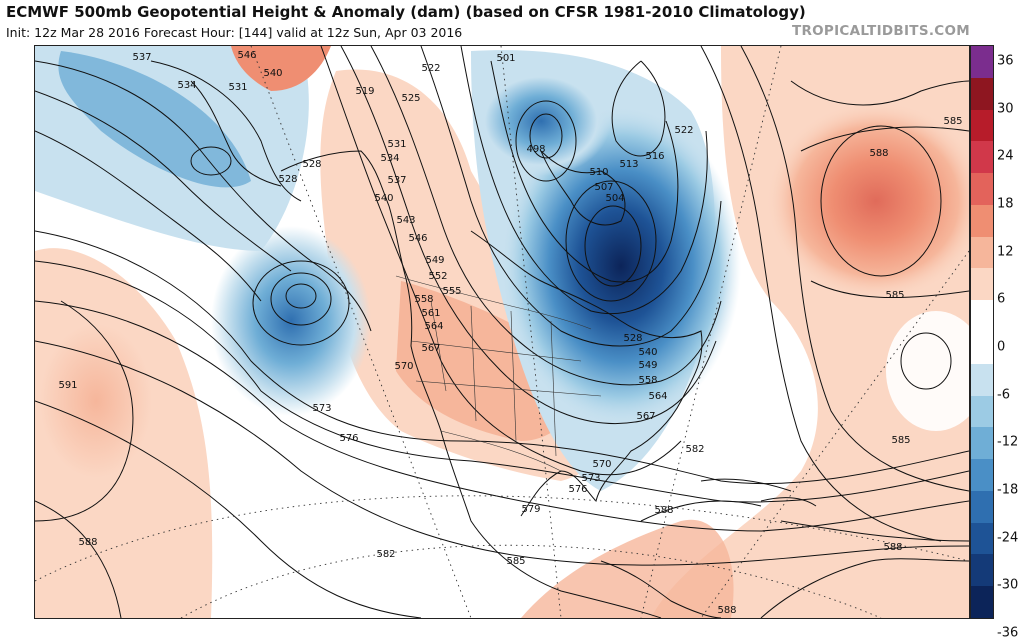 The width and height of the screenshot is (1024, 640). Describe the element at coordinates (1005, 156) in the screenshot. I see `colorbar-tick-label: 24` at that location.